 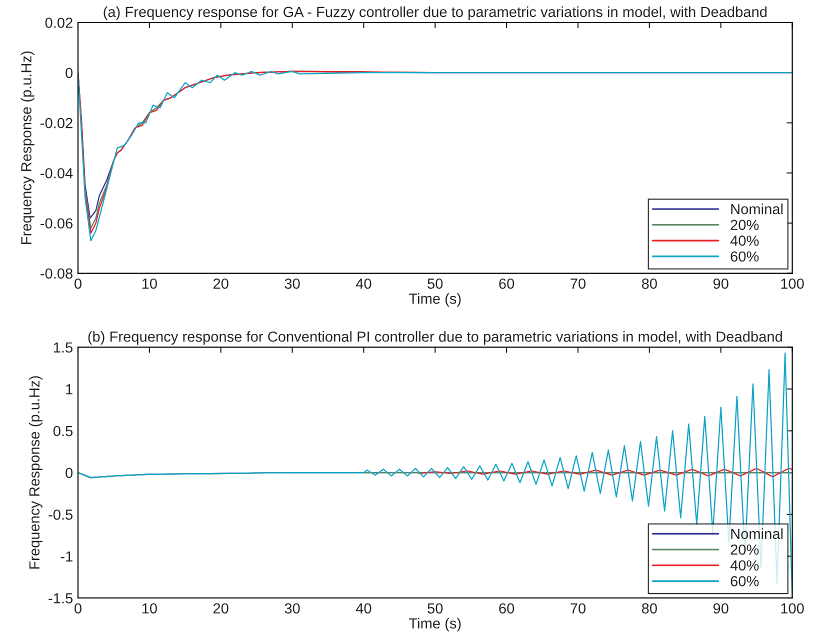 What do you see at coordinates (605, 473) in the screenshot?
I see `line-series` at bounding box center [605, 473].